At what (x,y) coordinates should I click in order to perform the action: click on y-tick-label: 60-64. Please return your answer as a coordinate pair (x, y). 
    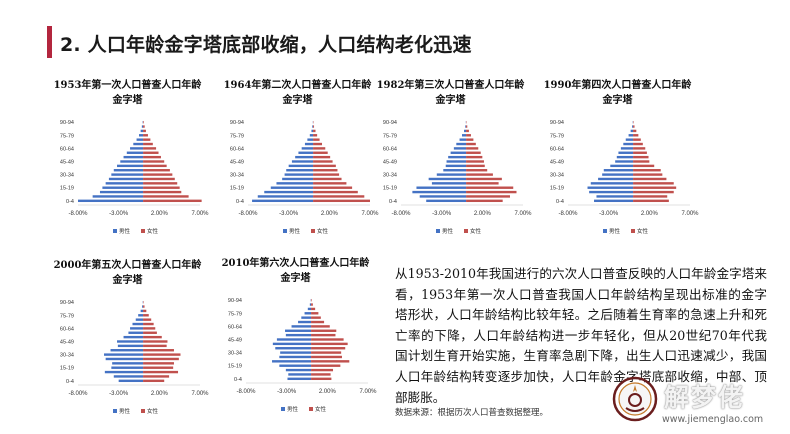
    Looking at the image, I should click on (237, 149).